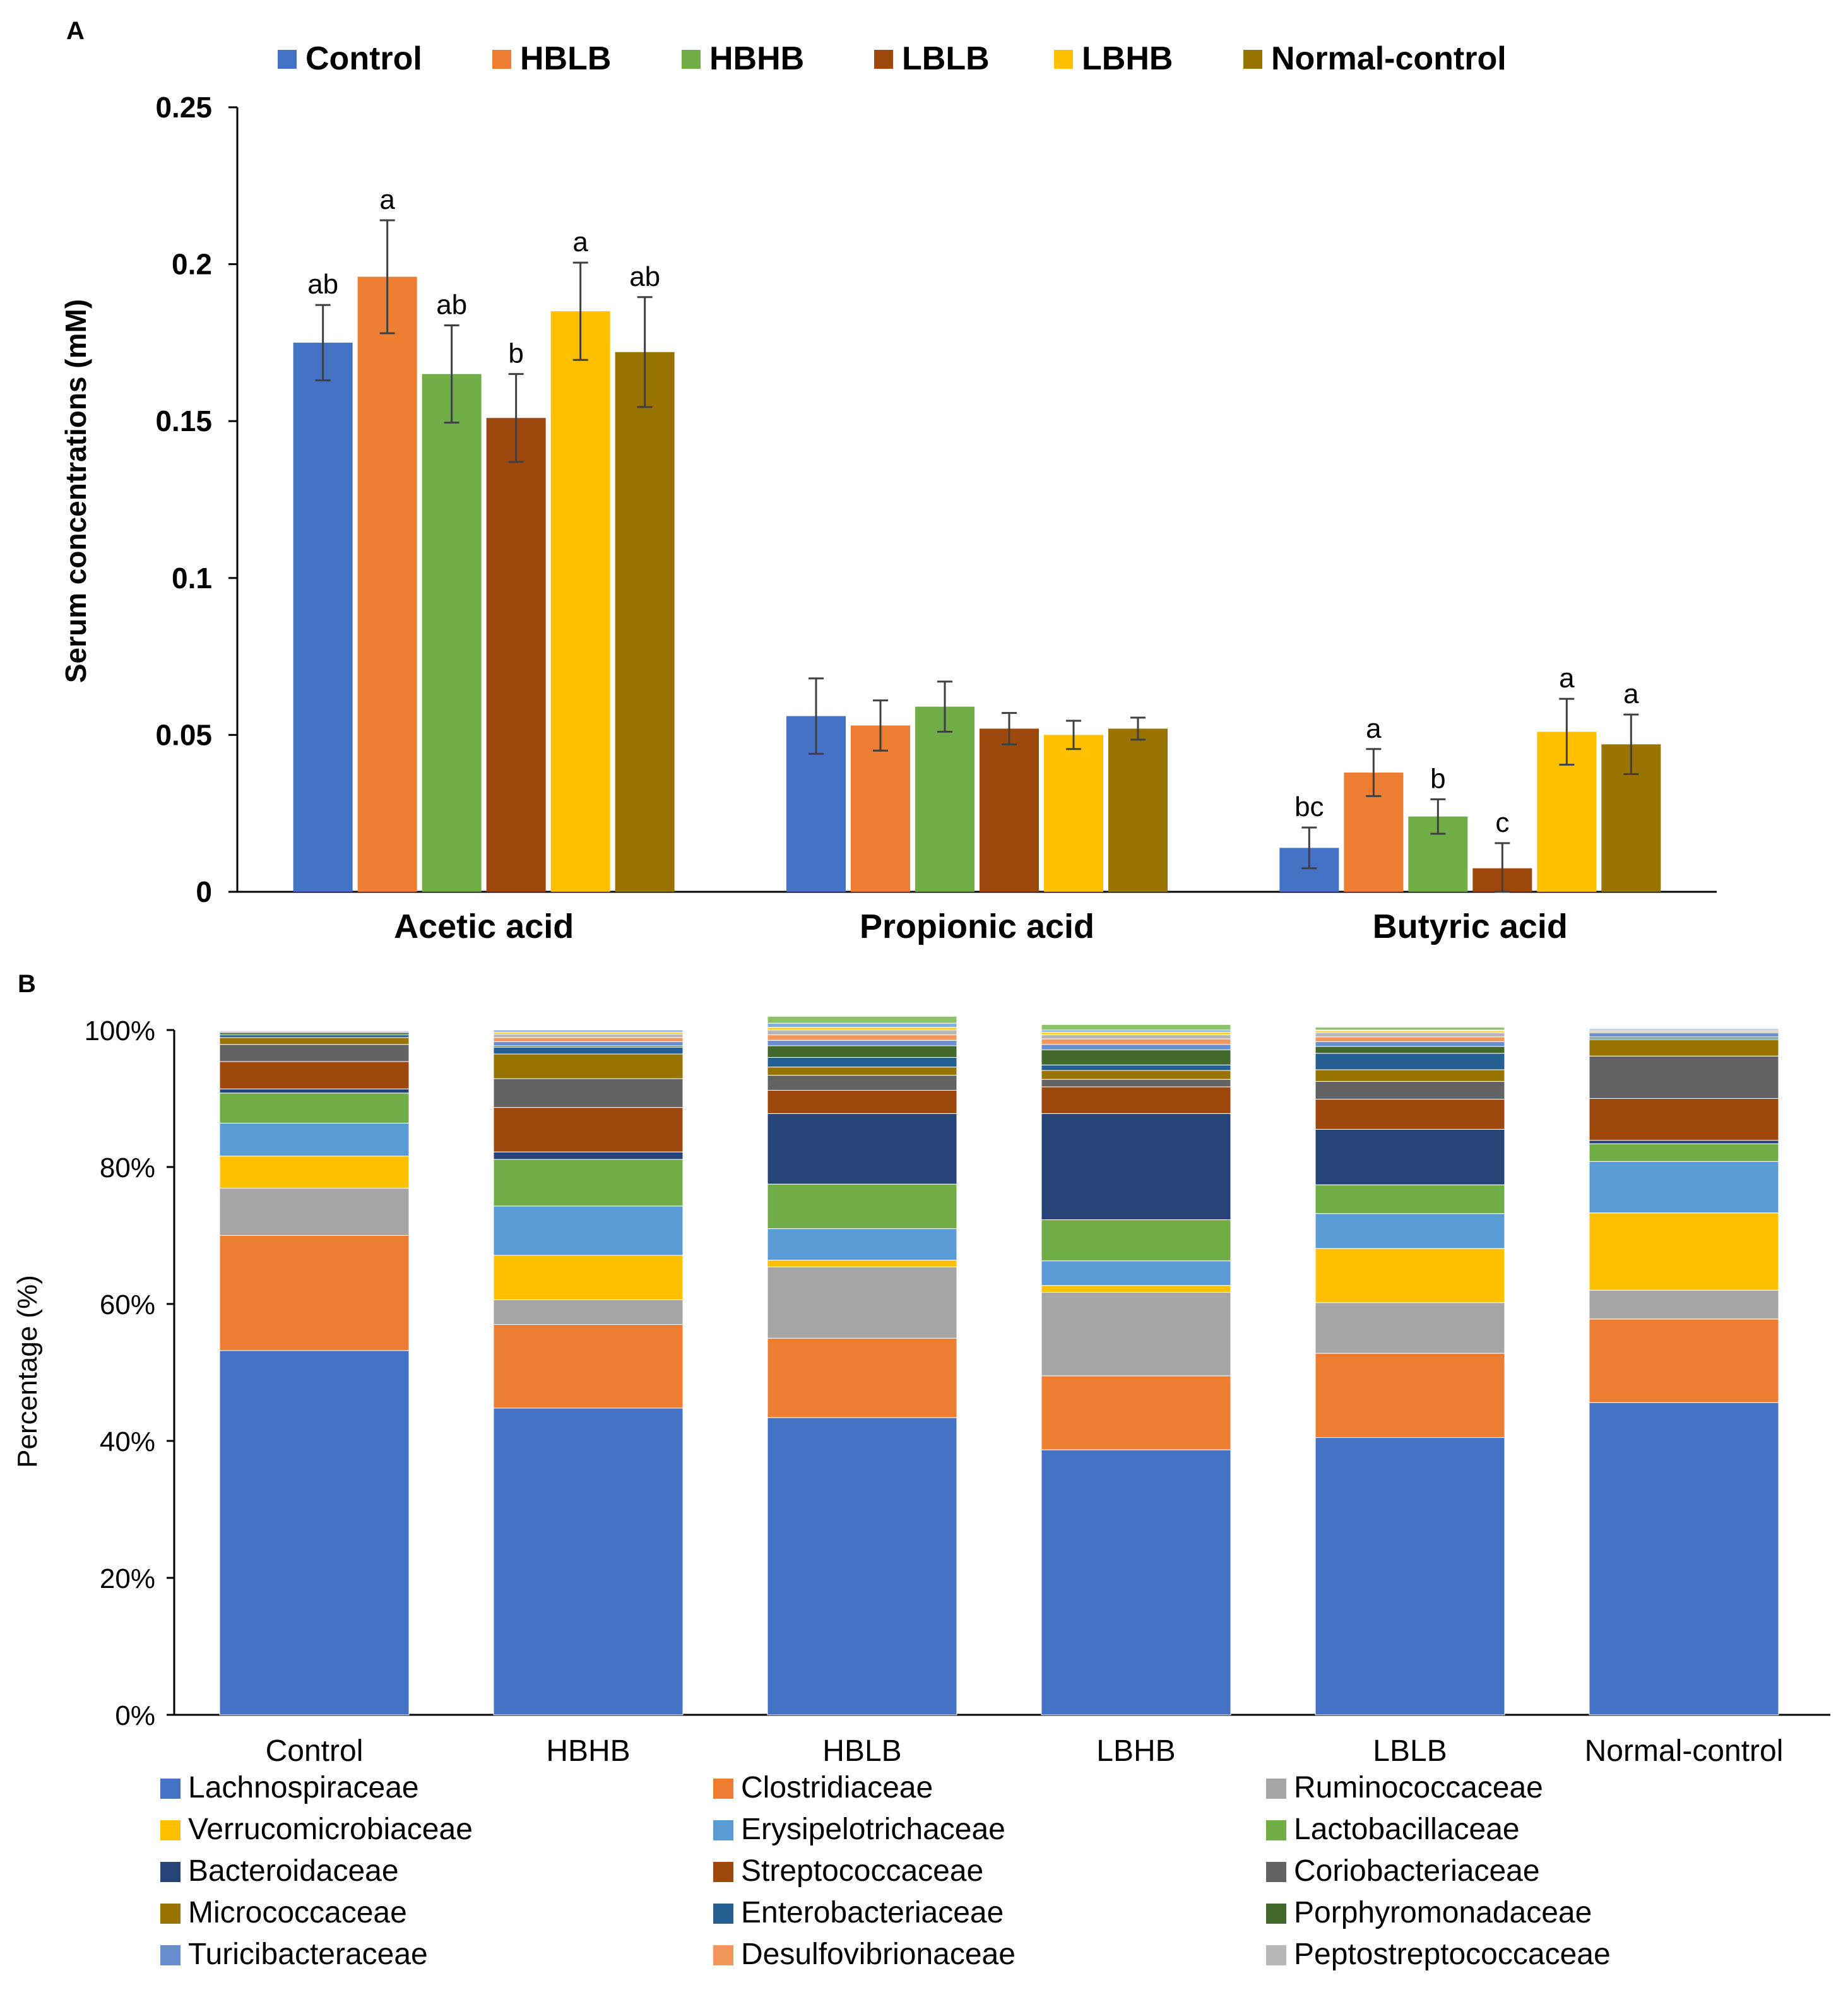  I want to click on legend-swatch-ruminococcaceae, so click(1276, 1789).